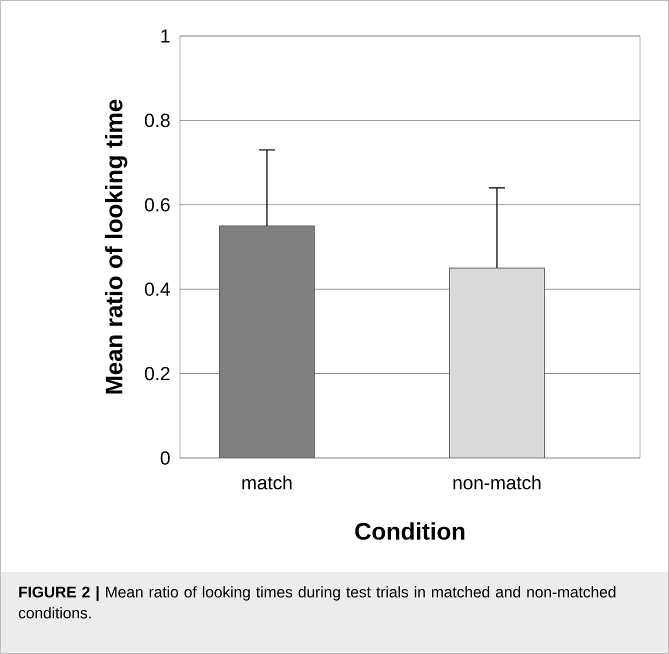 This screenshot has width=669, height=654. I want to click on y-tick-label: 0.8, so click(157, 121).